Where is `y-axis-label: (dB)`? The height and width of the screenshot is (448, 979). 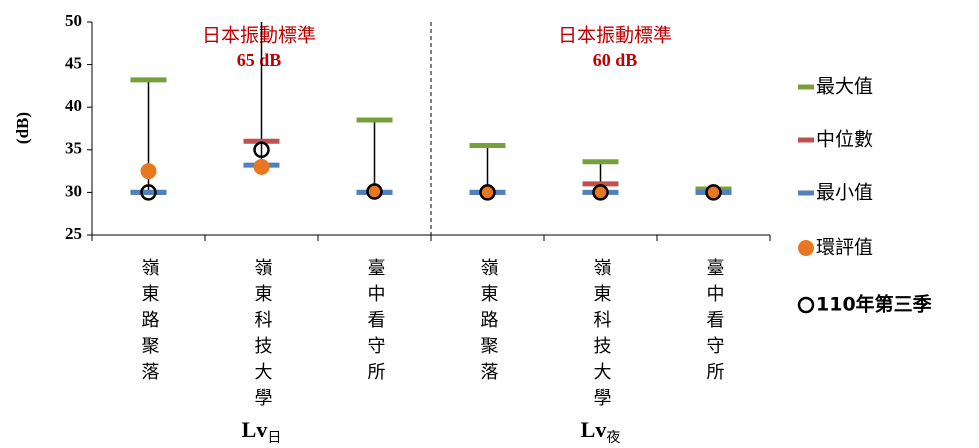
y-axis-label: (dB) is located at coordinates (22, 128).